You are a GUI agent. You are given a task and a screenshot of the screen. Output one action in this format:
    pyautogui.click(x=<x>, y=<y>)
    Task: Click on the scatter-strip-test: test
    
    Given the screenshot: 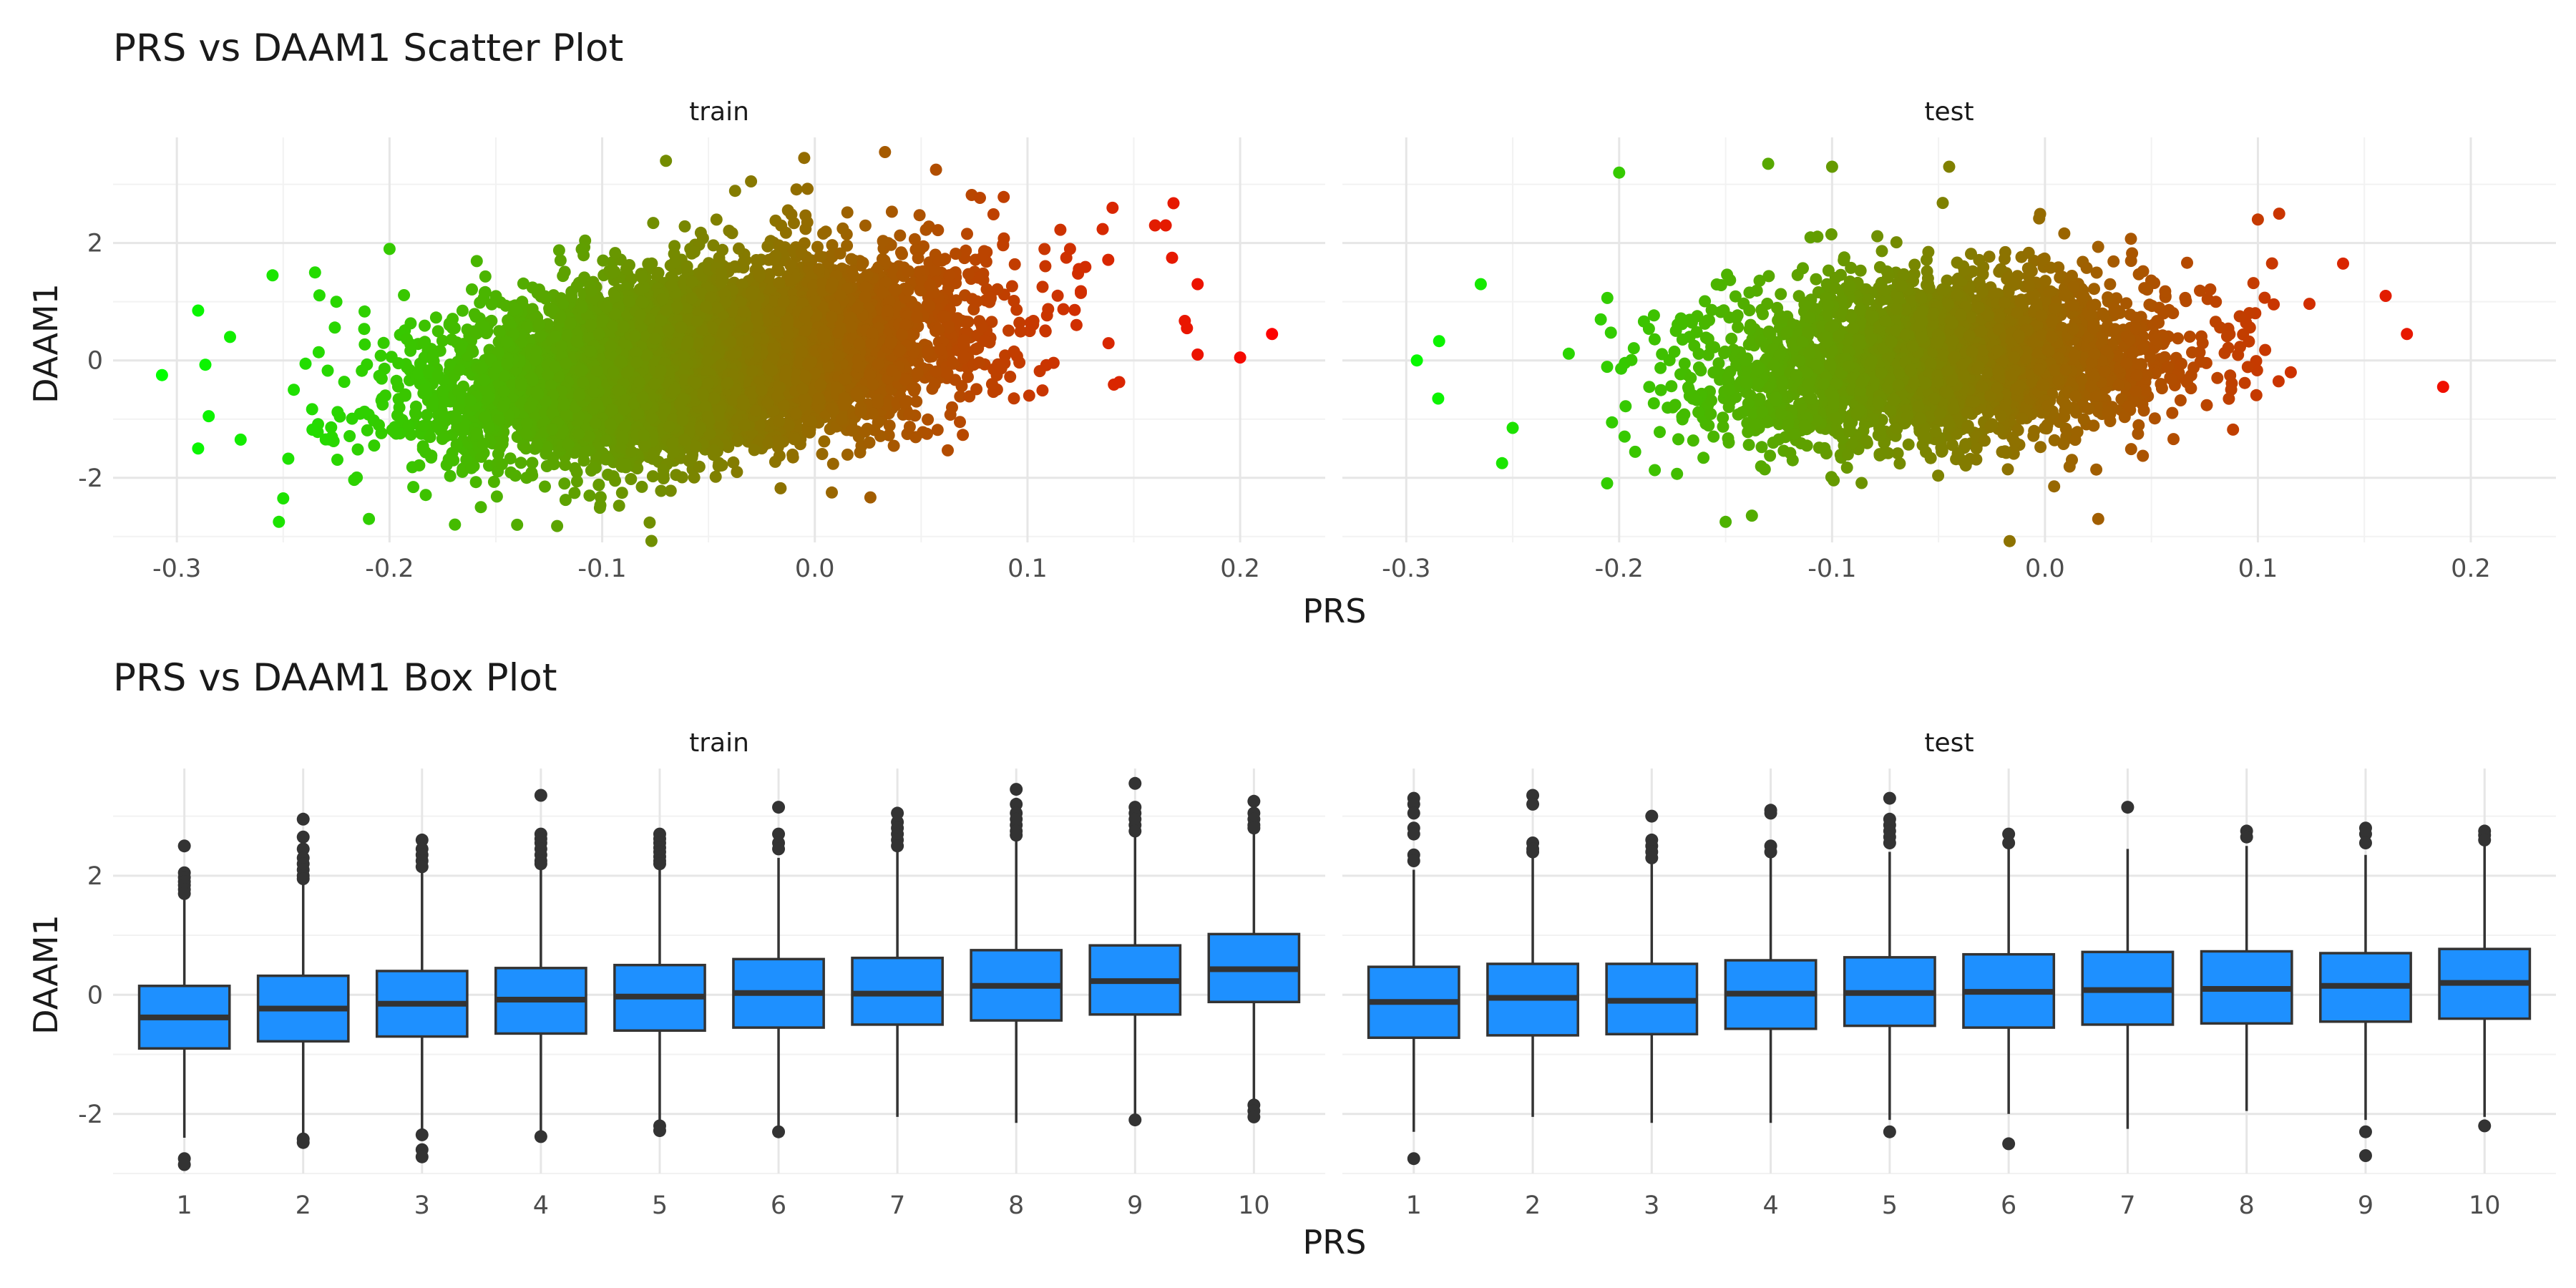 What is the action you would take?
    pyautogui.click(x=1949, y=112)
    